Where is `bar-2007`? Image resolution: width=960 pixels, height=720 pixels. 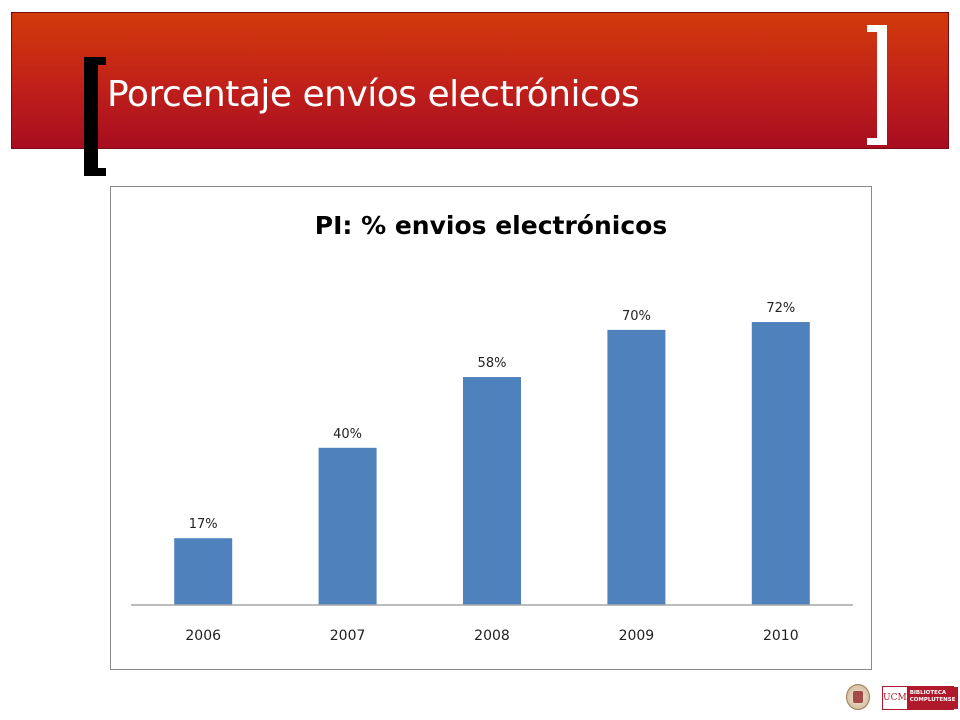 bar-2007 is located at coordinates (347, 526).